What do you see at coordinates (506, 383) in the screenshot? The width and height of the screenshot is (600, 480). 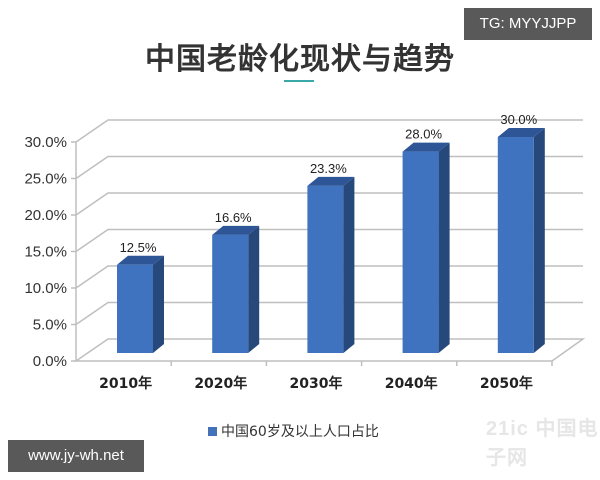 I see `x-tick-label: 2050年` at bounding box center [506, 383].